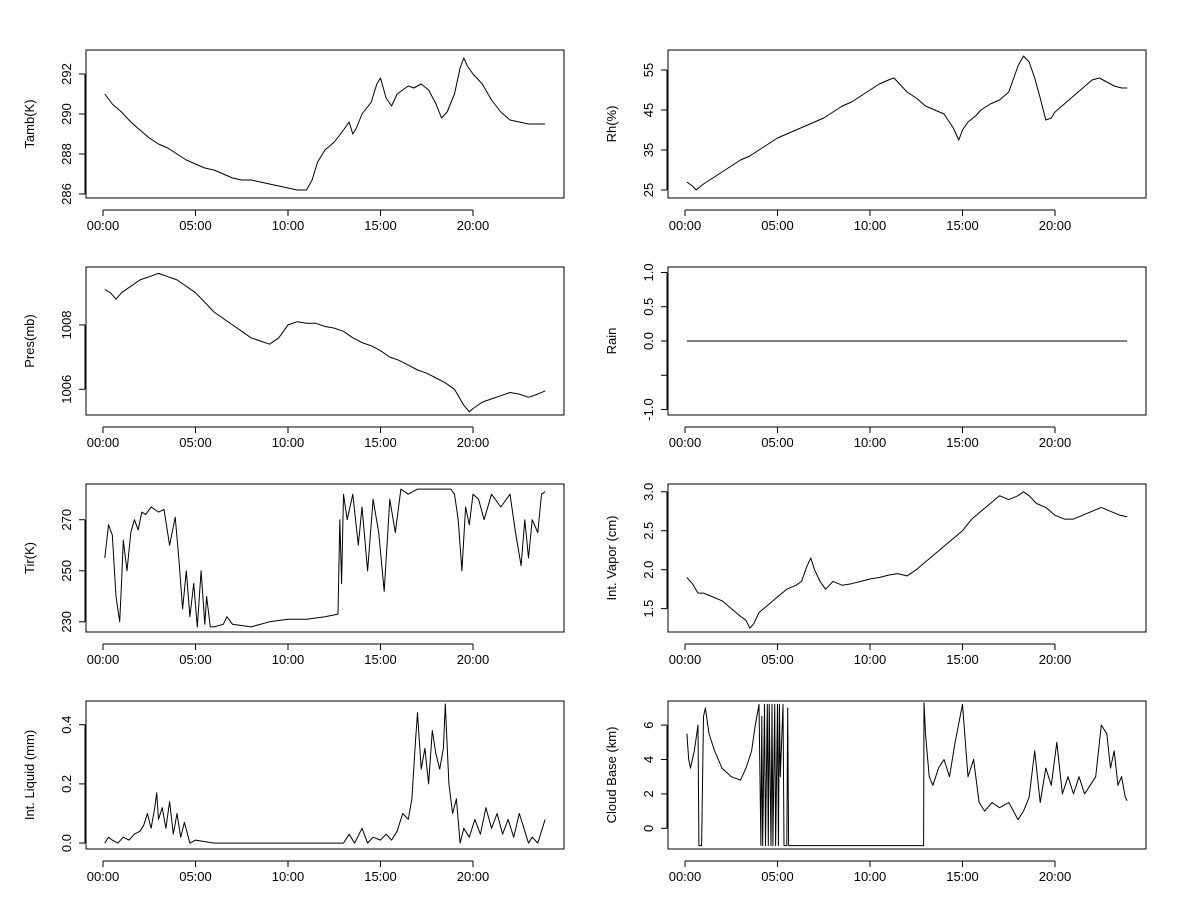 The image size is (1200, 900). Describe the element at coordinates (66, 74) in the screenshot. I see `y-tick-label: 292` at that location.